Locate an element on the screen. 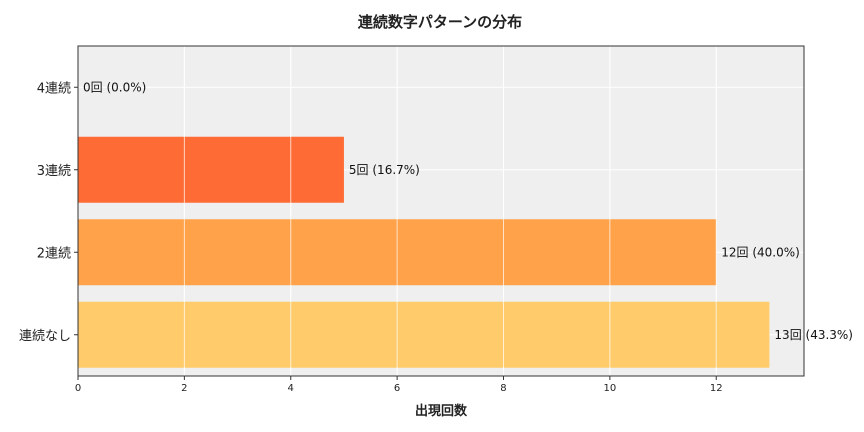 The height and width of the screenshot is (432, 864). y-tick-label: 連続なし is located at coordinates (45, 336).